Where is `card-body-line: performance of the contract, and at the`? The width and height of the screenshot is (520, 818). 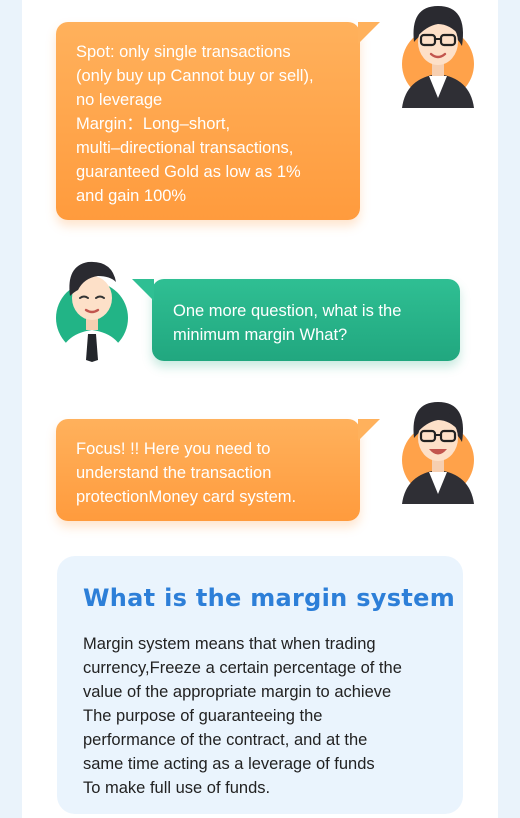
card-body-line: performance of the contract, and at the is located at coordinates (225, 740).